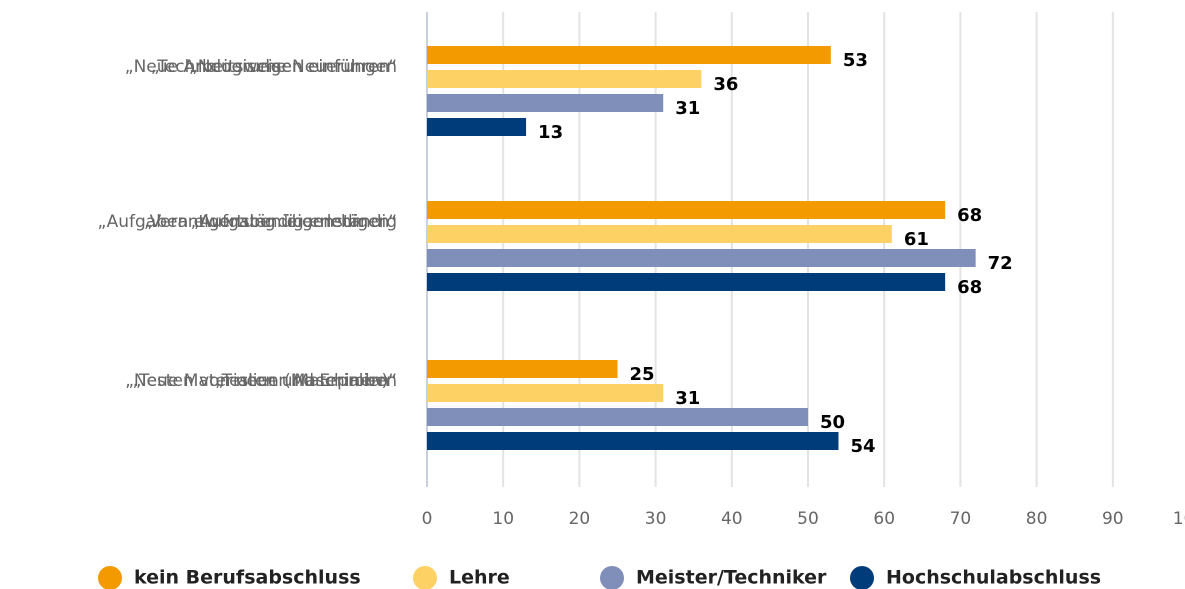 This screenshot has height=589, width=1185. Describe the element at coordinates (1037, 519) in the screenshot. I see `x-tick-label: 80` at that location.